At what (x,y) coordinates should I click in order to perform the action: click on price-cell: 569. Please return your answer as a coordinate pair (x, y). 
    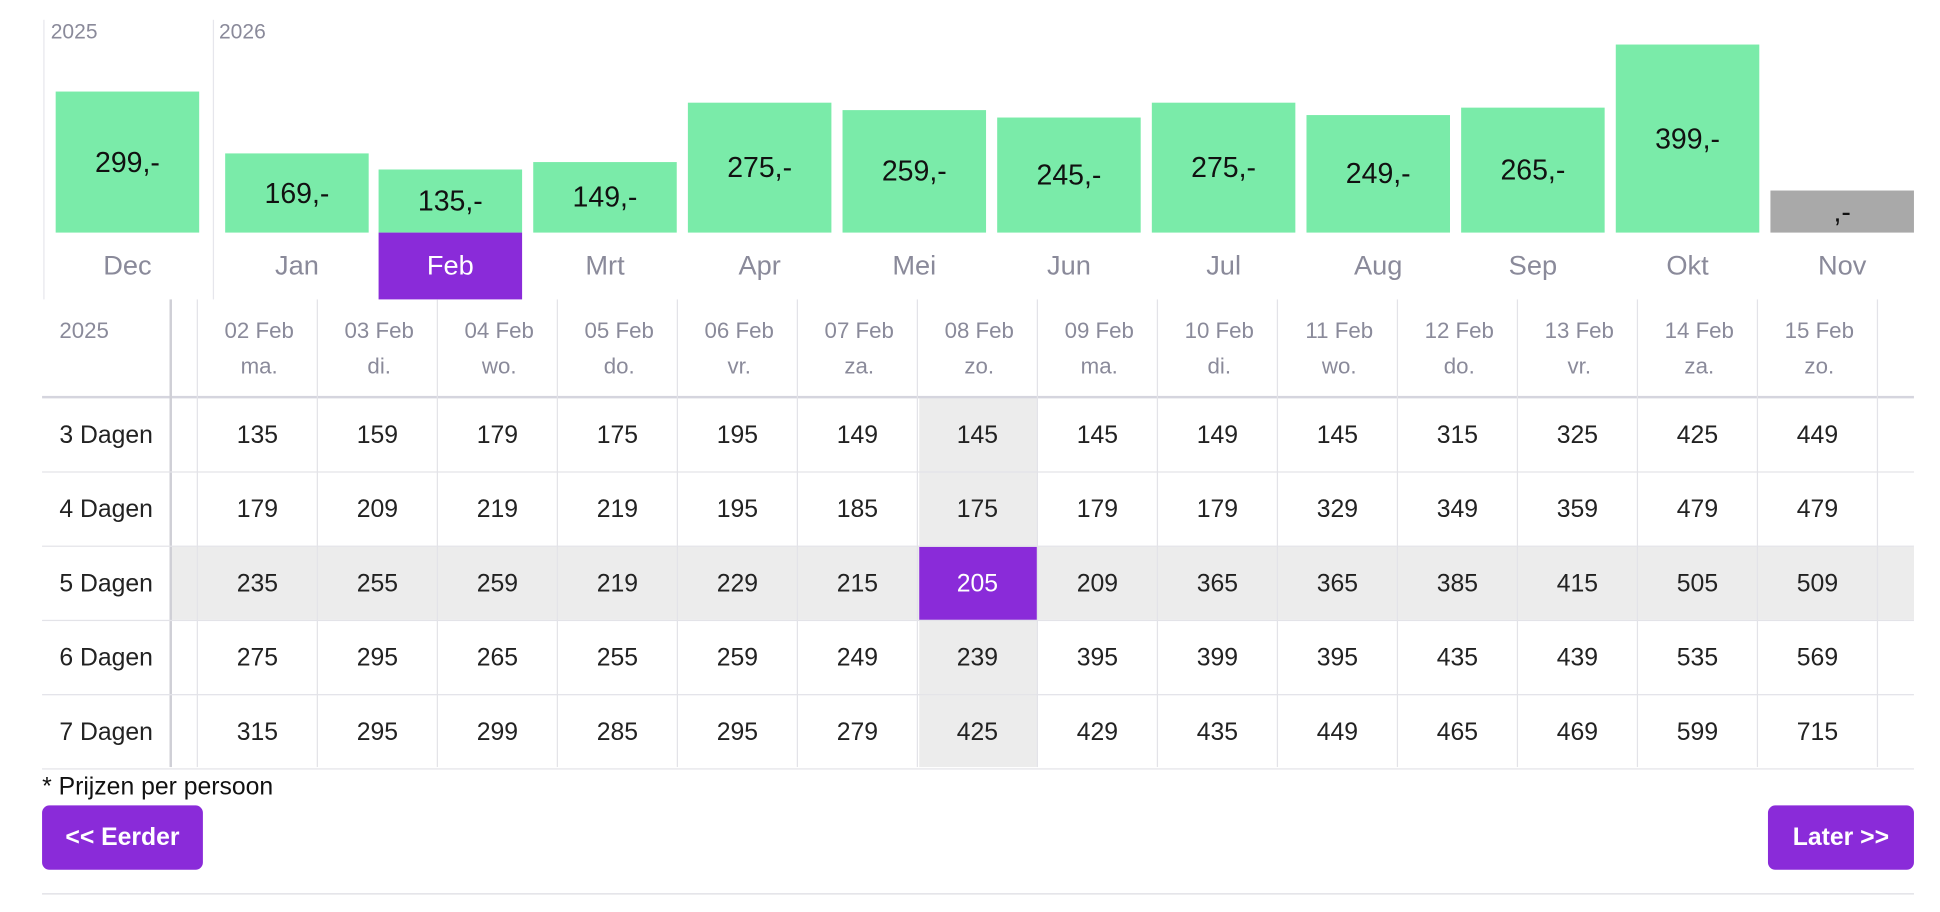
    Looking at the image, I should click on (1817, 657).